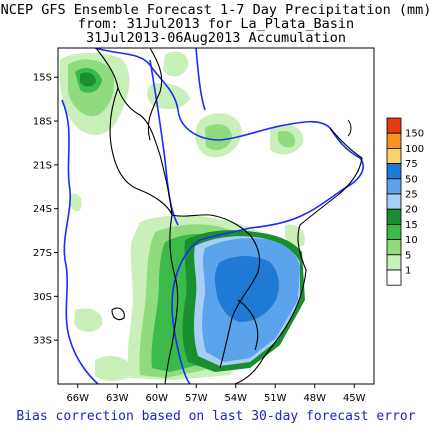 This screenshot has width=432, height=442. Describe the element at coordinates (411, 225) in the screenshot. I see `legend-label: 15` at that location.